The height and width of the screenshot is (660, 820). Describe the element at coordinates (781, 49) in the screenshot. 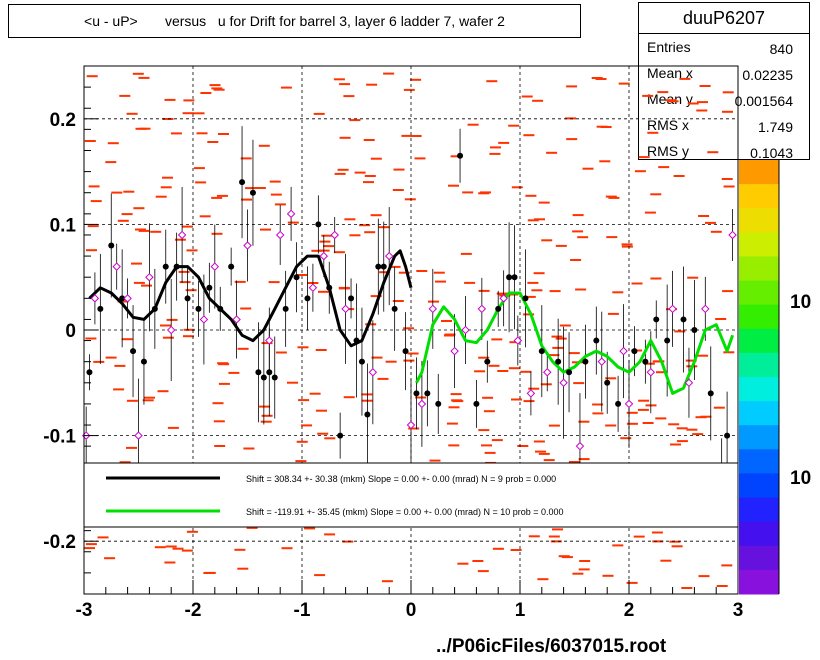

I see `stats-value: 840` at that location.